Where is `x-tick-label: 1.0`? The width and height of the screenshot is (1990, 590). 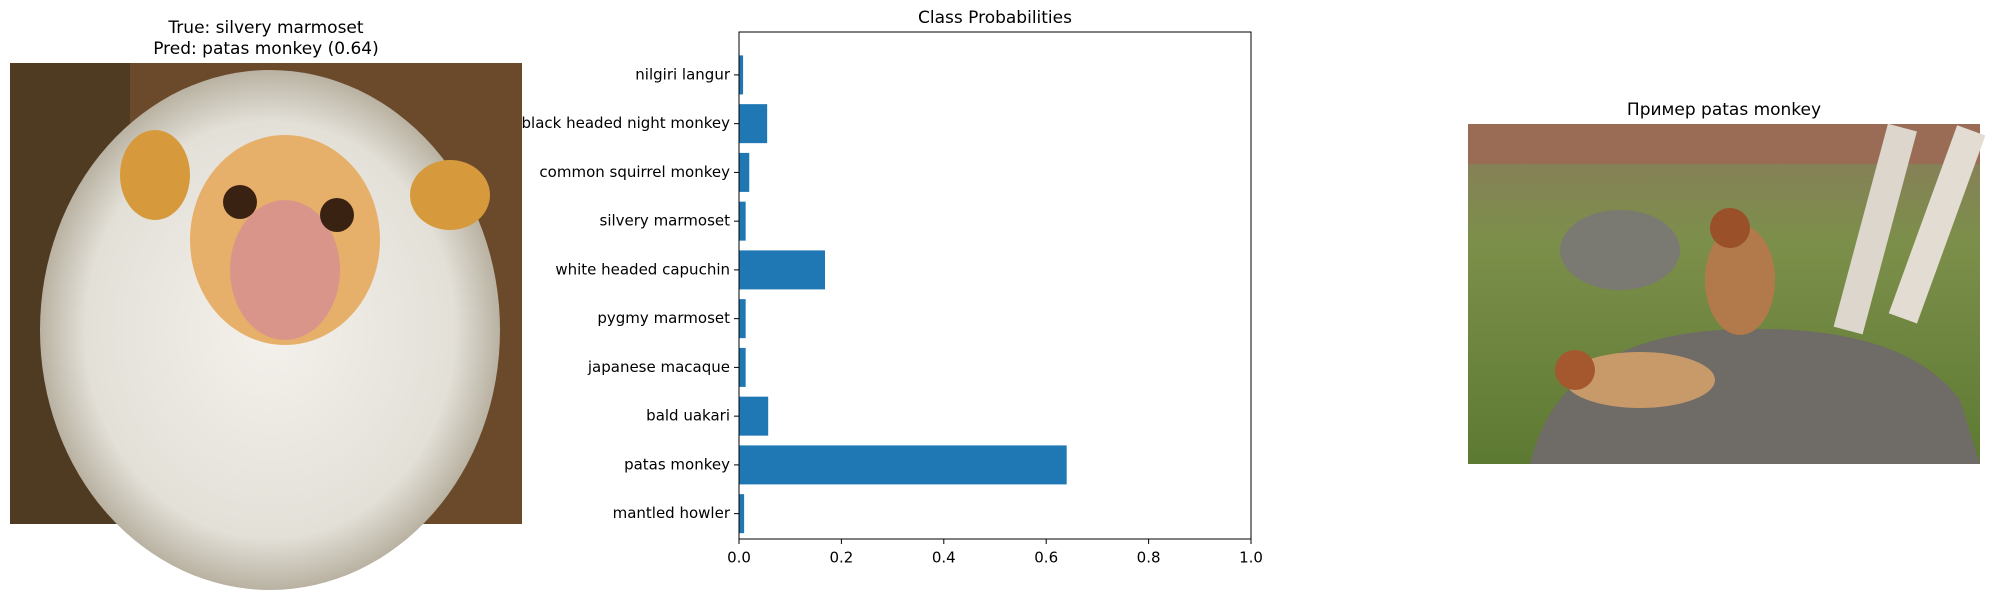
x-tick-label: 1.0 is located at coordinates (1251, 558).